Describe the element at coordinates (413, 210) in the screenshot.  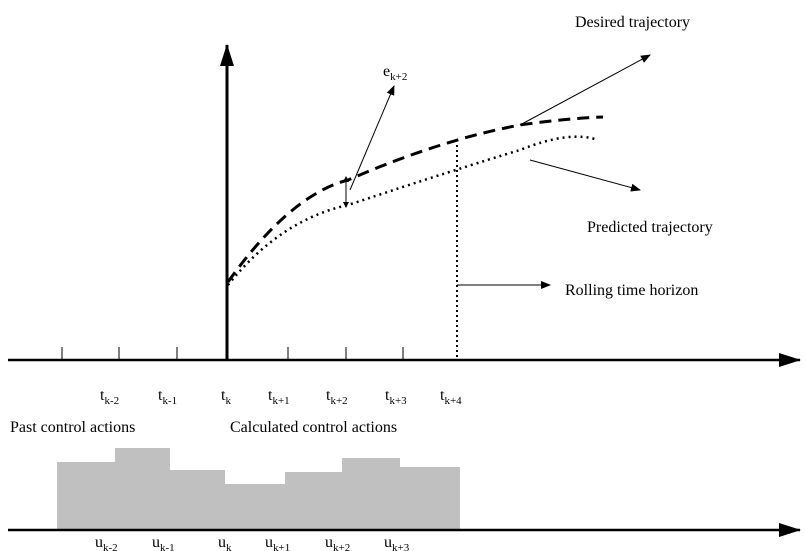
I see `predicted-curve` at that location.